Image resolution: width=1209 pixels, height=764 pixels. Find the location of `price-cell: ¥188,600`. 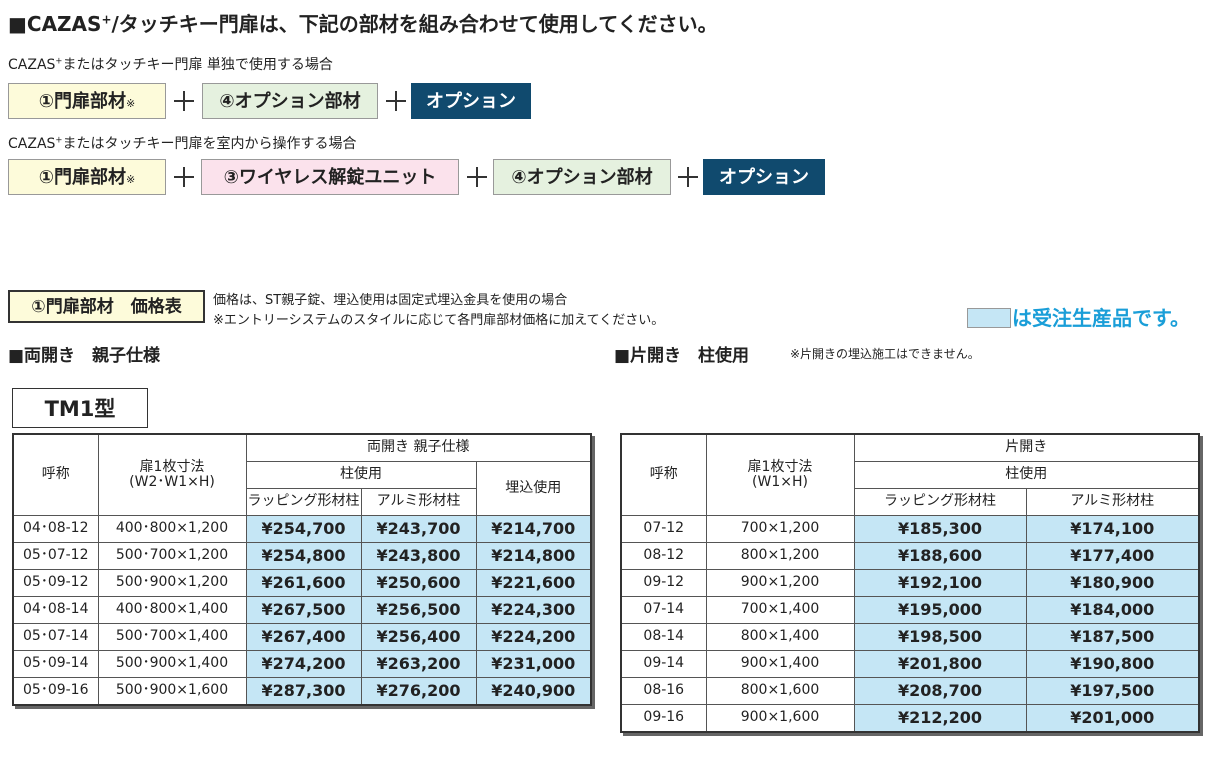

price-cell: ¥188,600 is located at coordinates (940, 555).